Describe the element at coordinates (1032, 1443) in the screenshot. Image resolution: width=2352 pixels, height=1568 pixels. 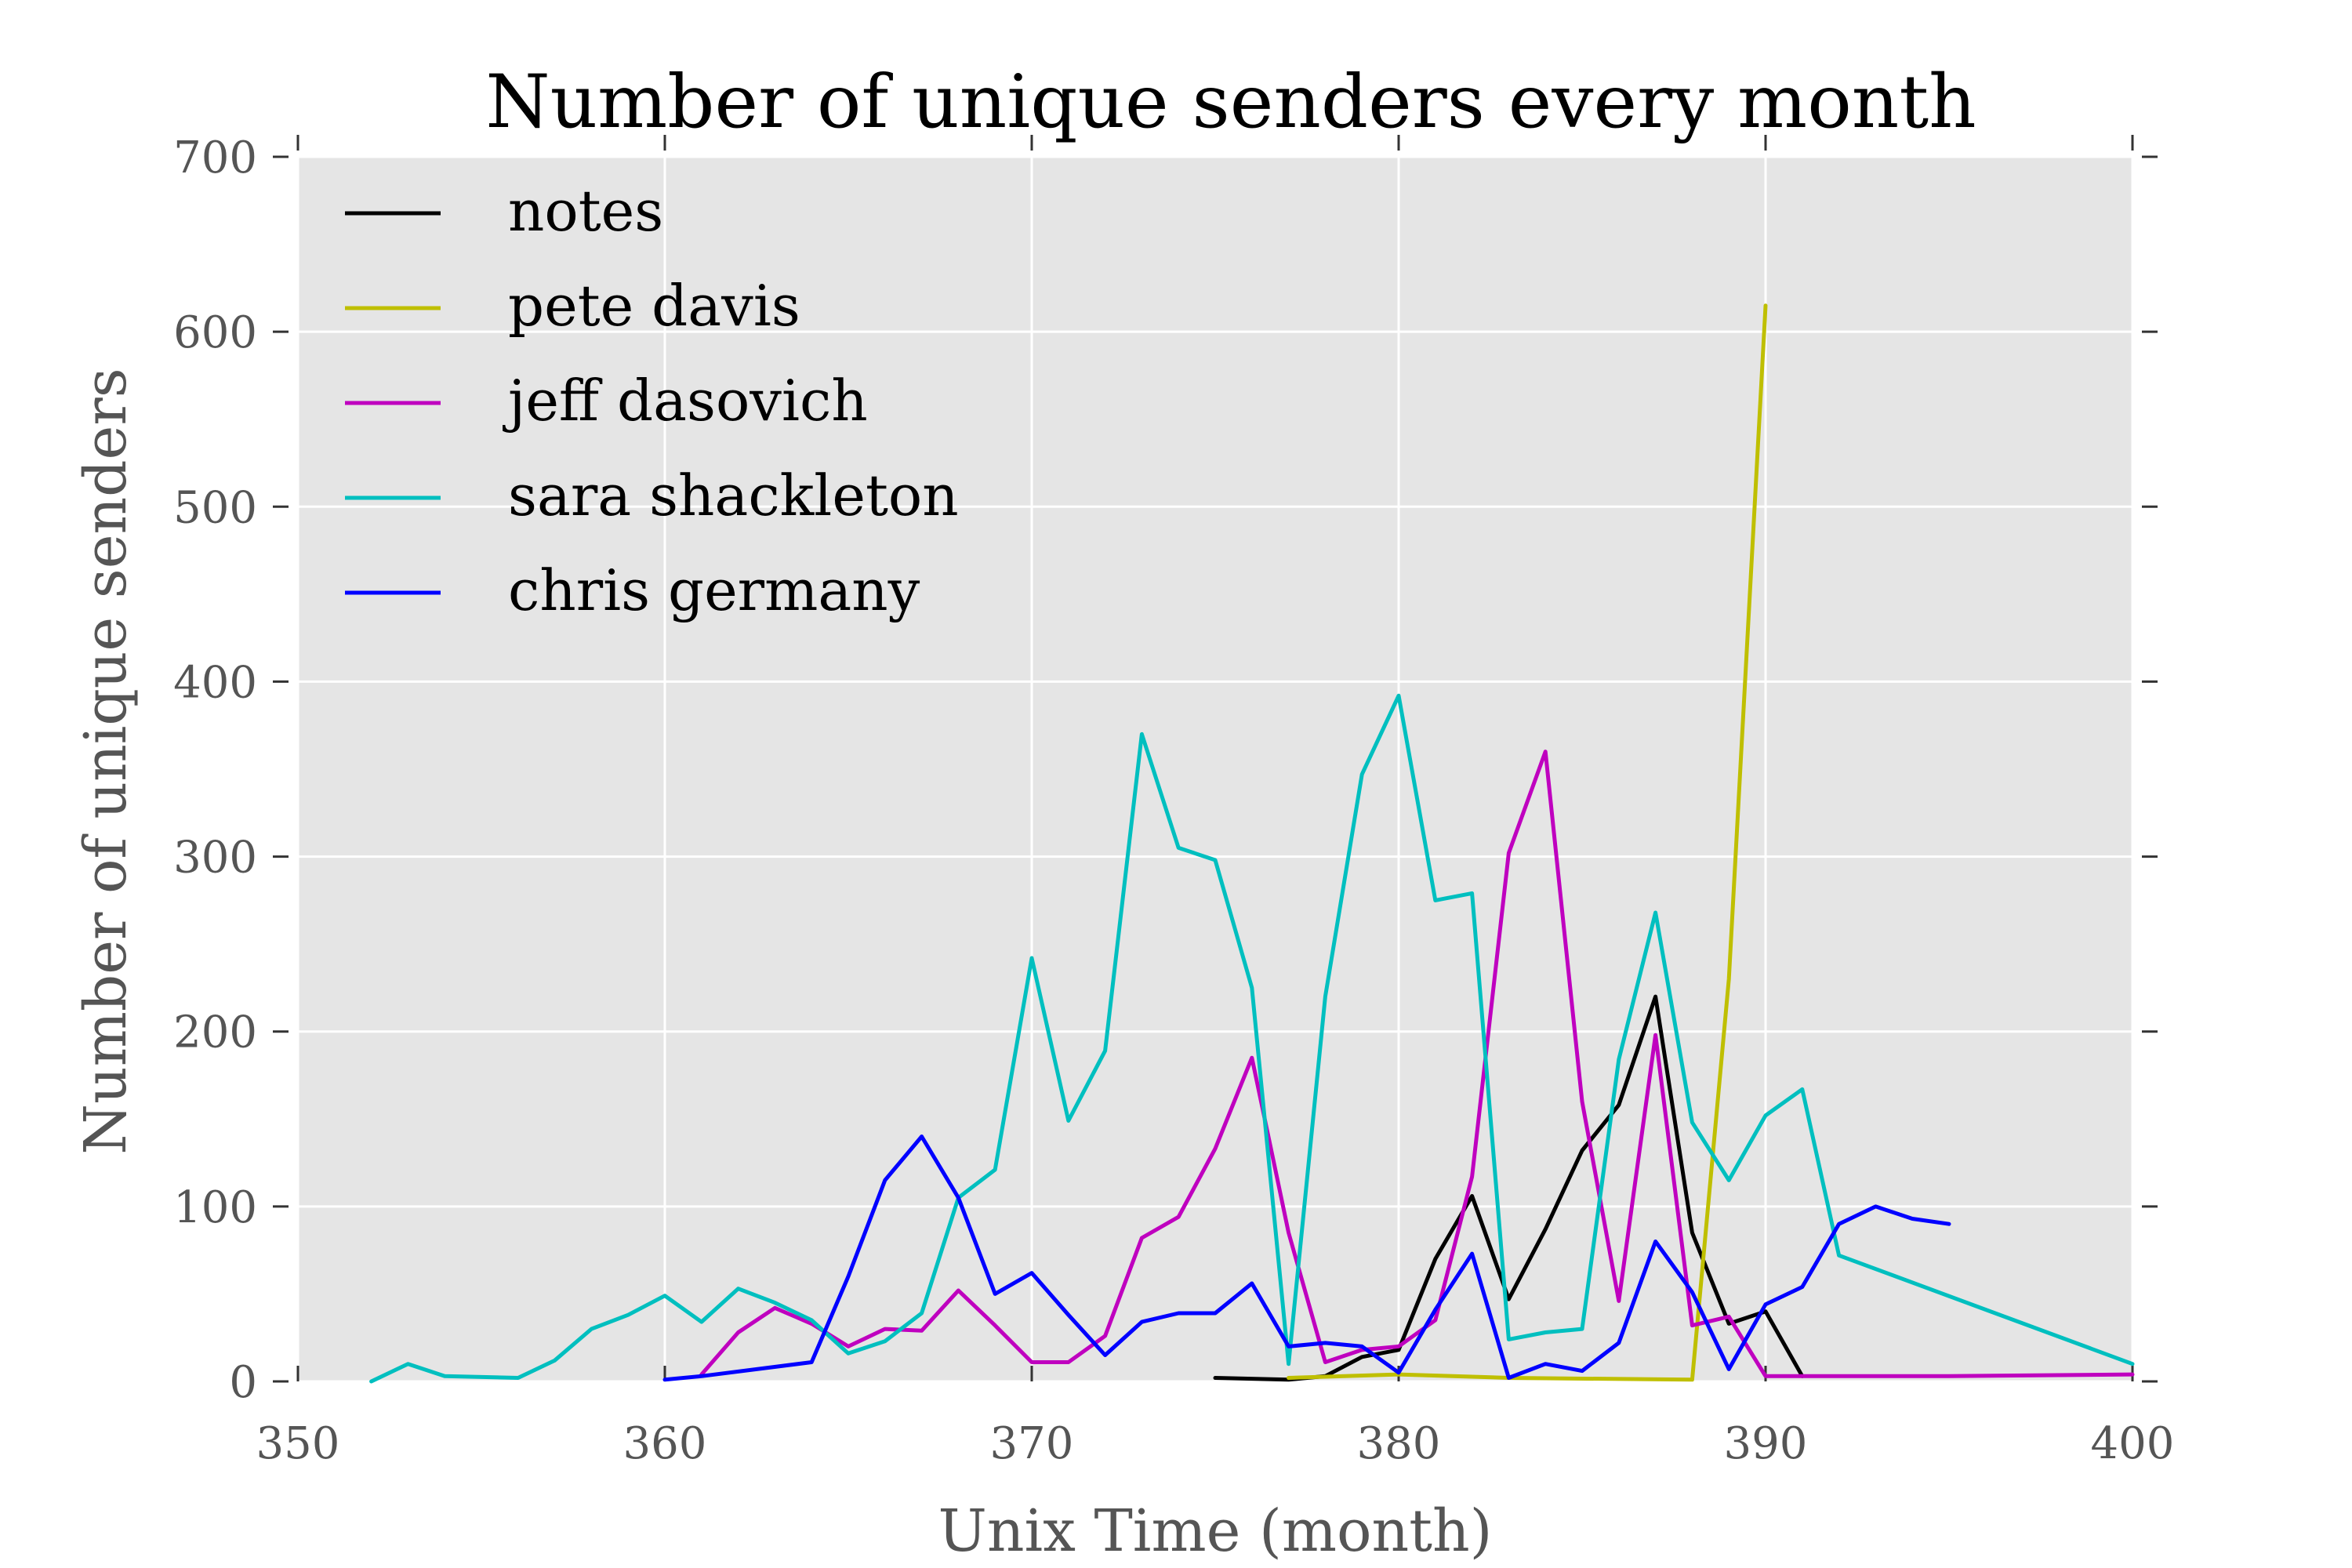
I see `x-tick-label: 370` at that location.